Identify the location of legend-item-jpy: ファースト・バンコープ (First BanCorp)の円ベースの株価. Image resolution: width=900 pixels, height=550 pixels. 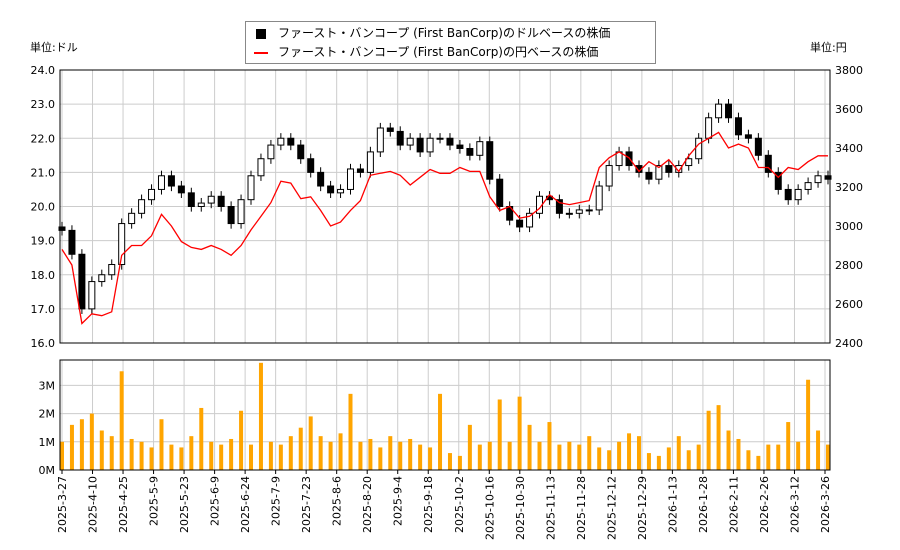
(426, 52).